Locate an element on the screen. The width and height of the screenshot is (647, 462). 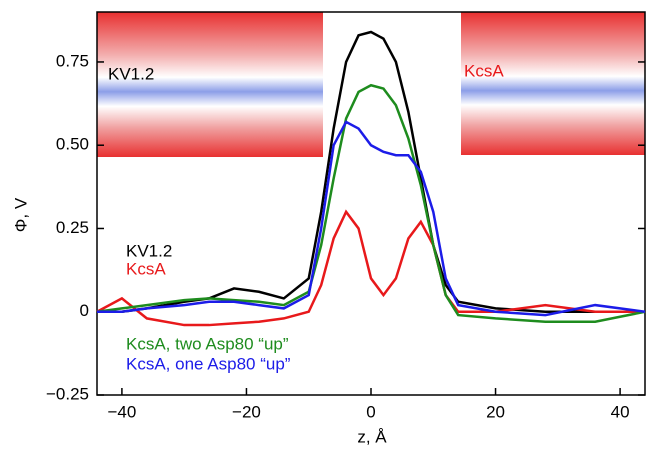
legend-entry: KcsA is located at coordinates (146, 268).